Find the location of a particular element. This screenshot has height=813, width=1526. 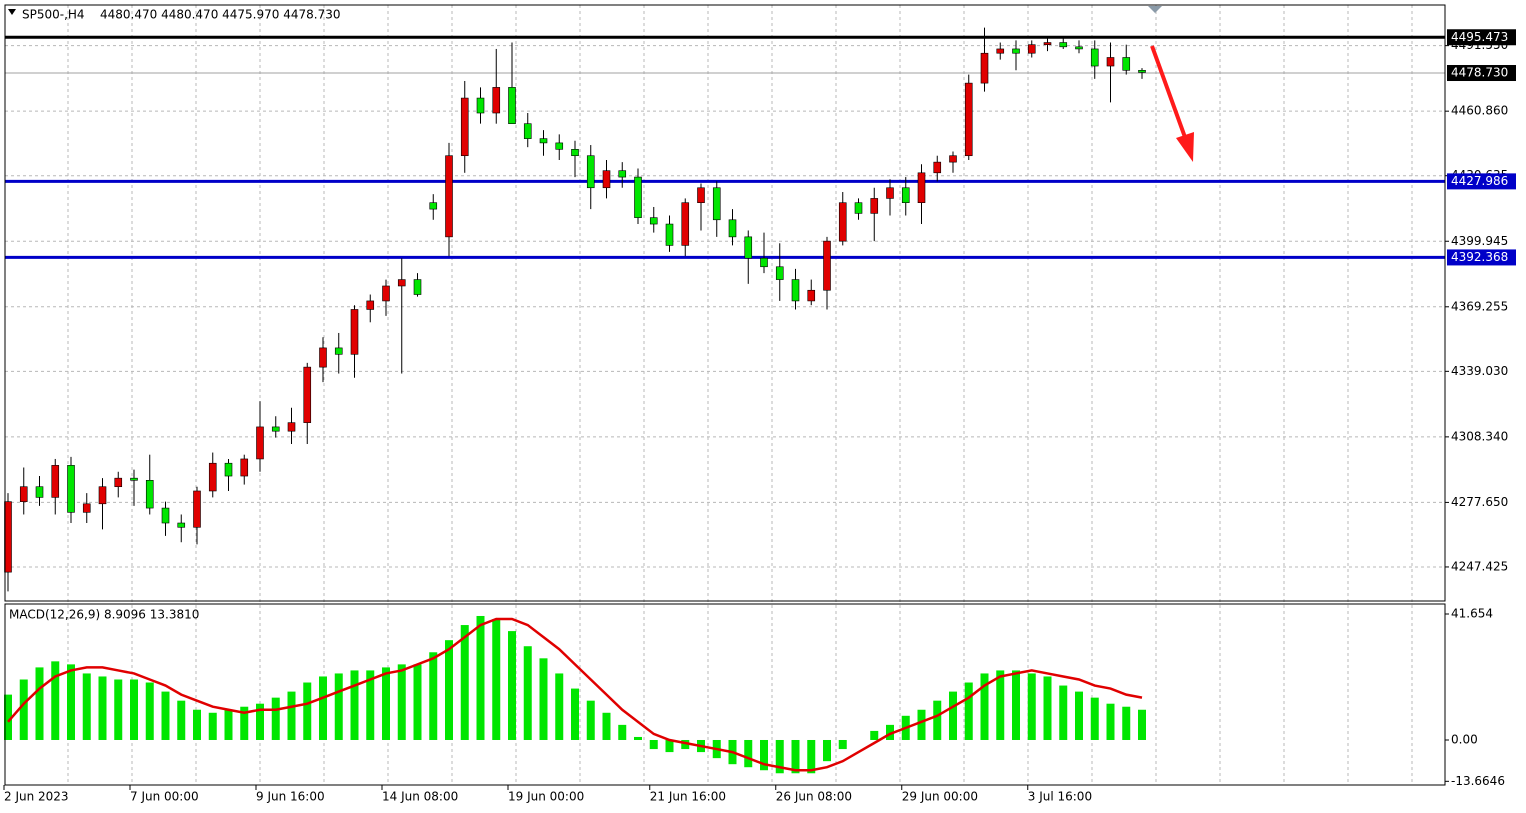

x-tick-label: 7 Jun 00:00 is located at coordinates (164, 797).